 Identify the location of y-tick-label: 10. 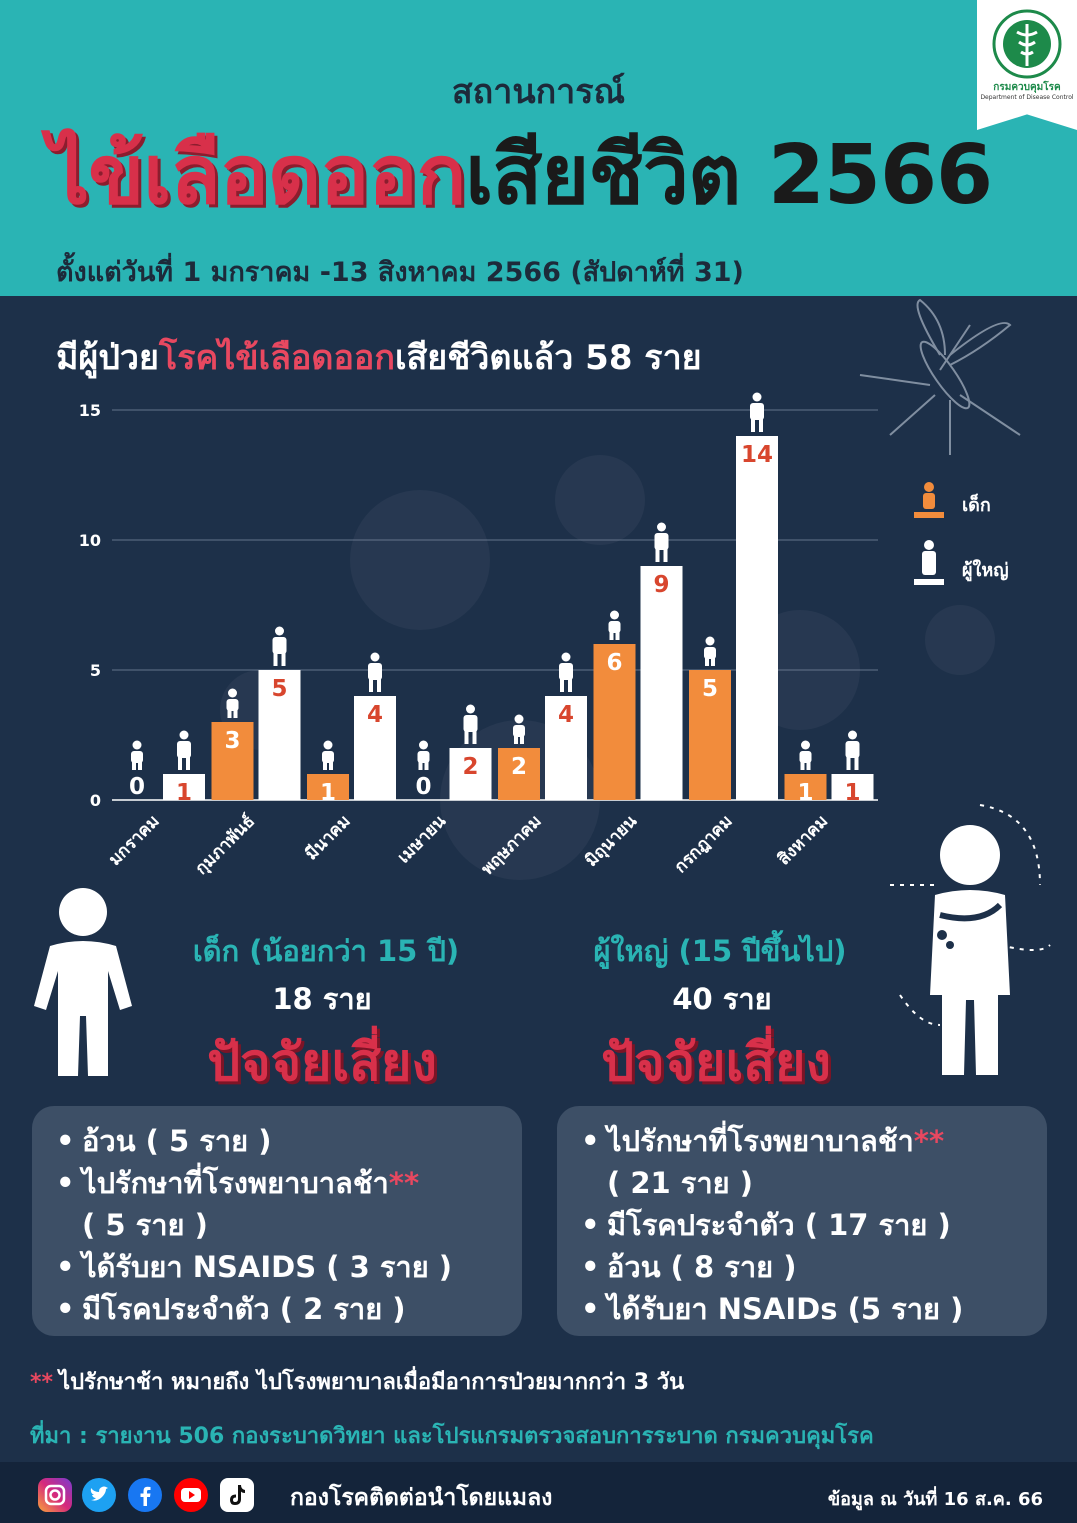
(90, 540).